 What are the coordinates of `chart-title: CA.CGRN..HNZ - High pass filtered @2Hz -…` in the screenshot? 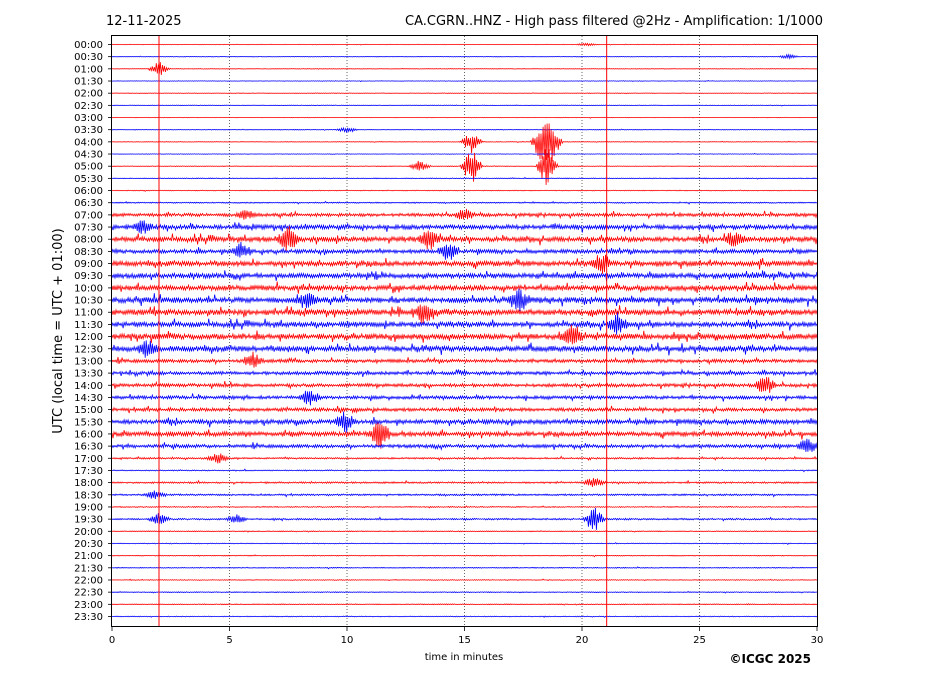 It's located at (614, 21).